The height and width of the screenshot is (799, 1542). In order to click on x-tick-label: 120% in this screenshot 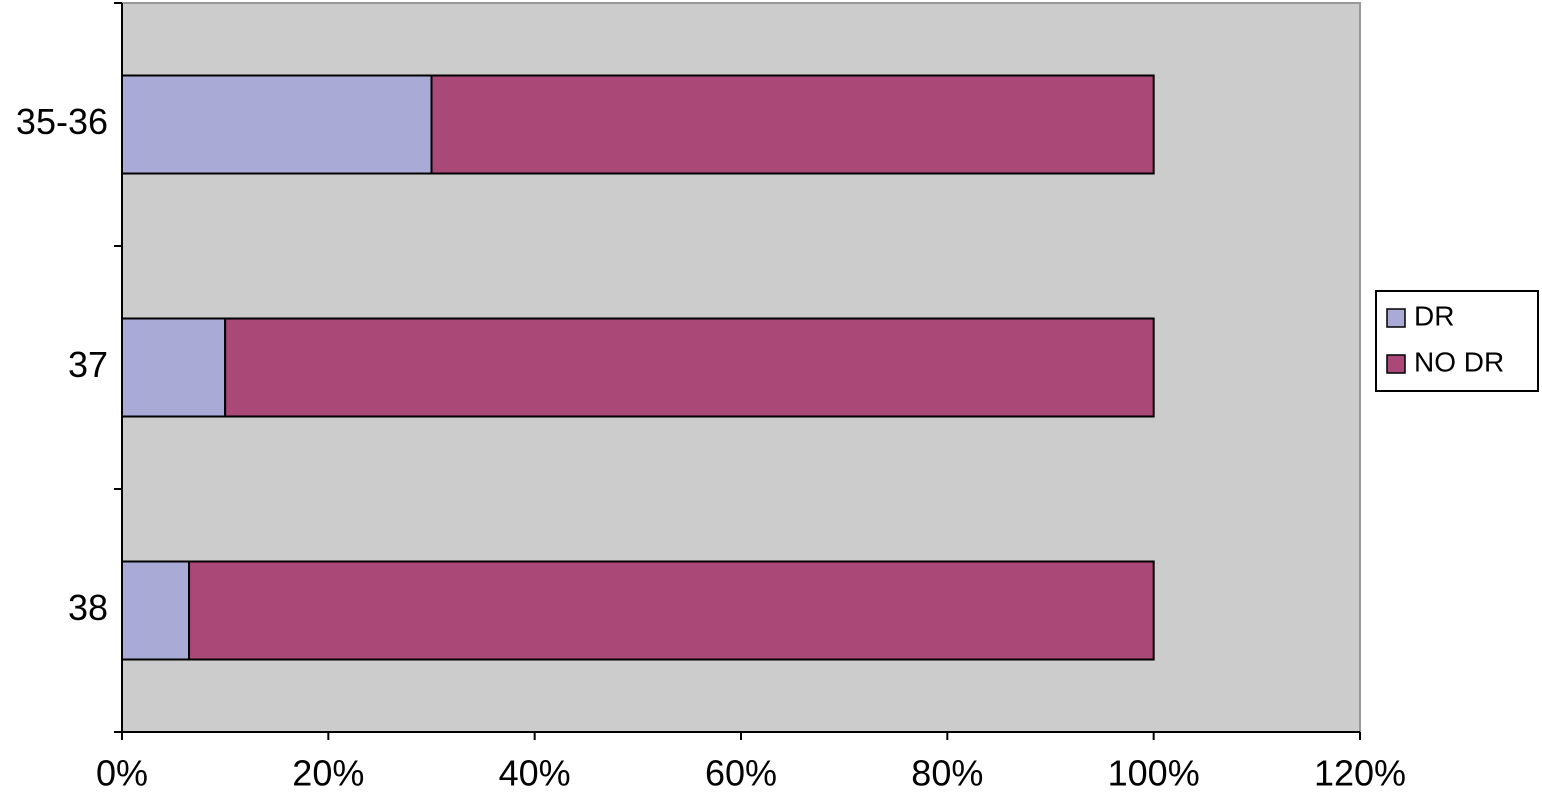, I will do `click(1360, 773)`.